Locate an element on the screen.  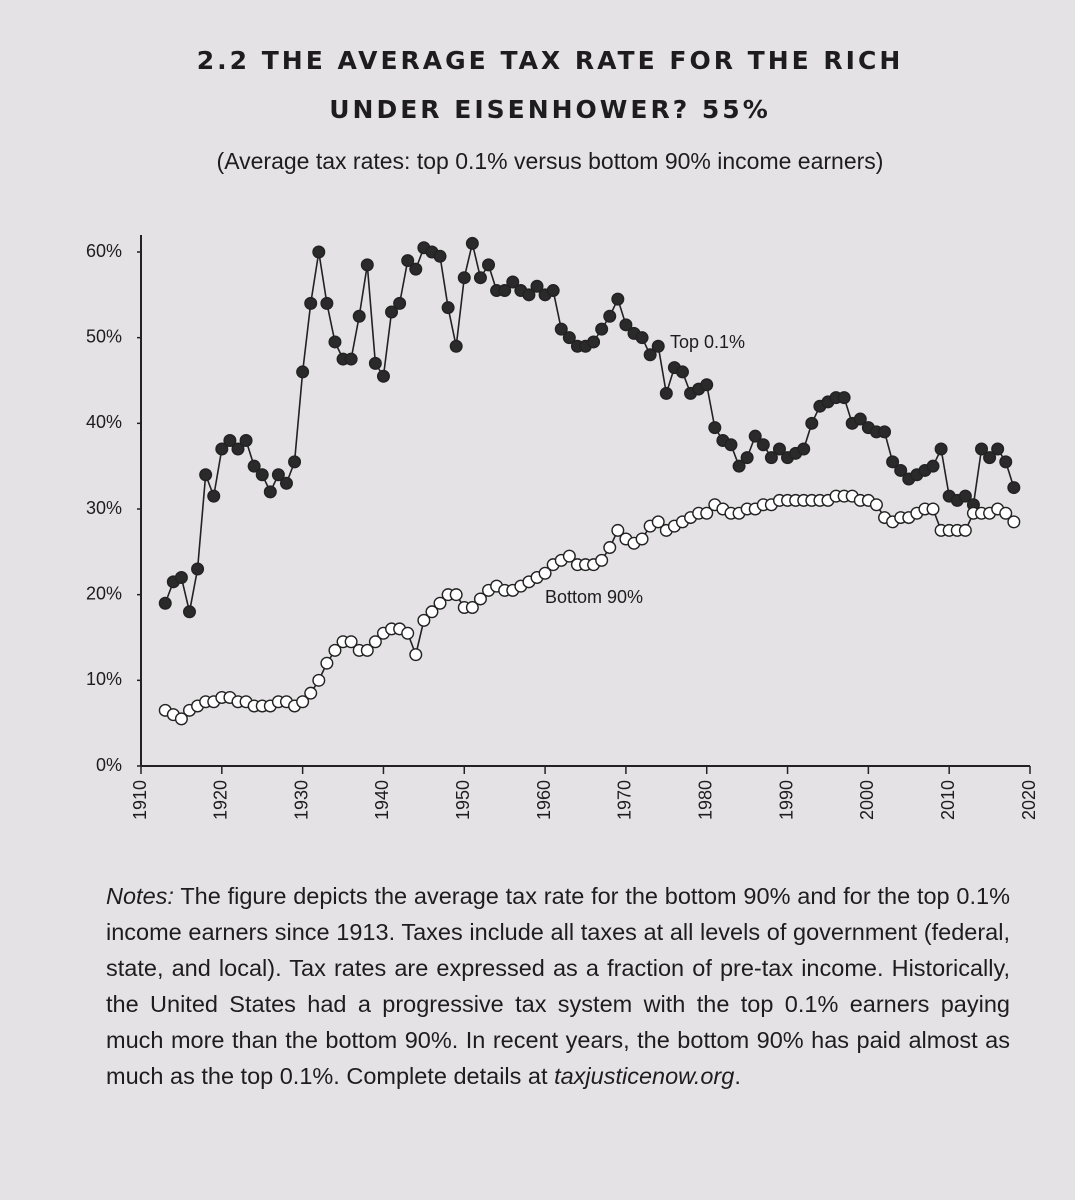
x-tick-label: 1990 is located at coordinates (786, 800).